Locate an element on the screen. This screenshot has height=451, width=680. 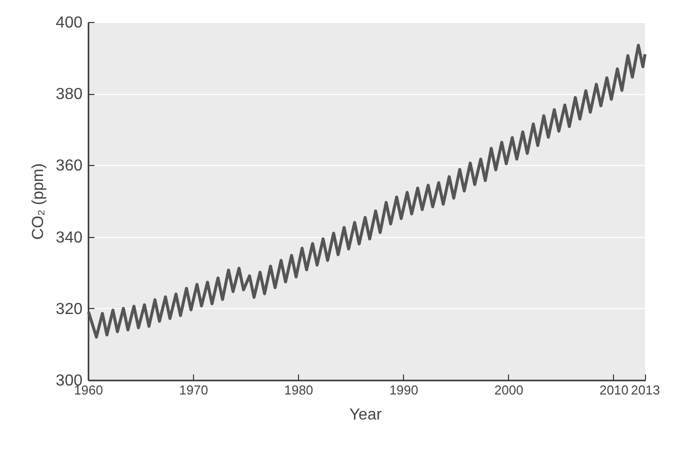
y-tick-label: 400 is located at coordinates (69, 23).